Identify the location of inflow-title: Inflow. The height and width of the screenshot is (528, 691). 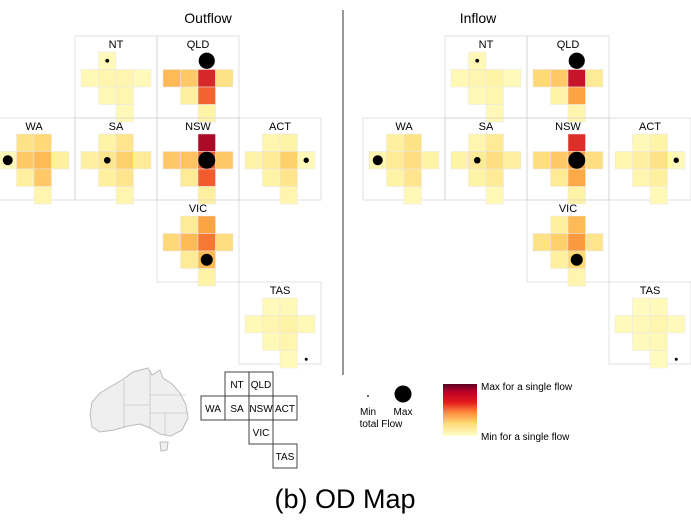
(478, 18).